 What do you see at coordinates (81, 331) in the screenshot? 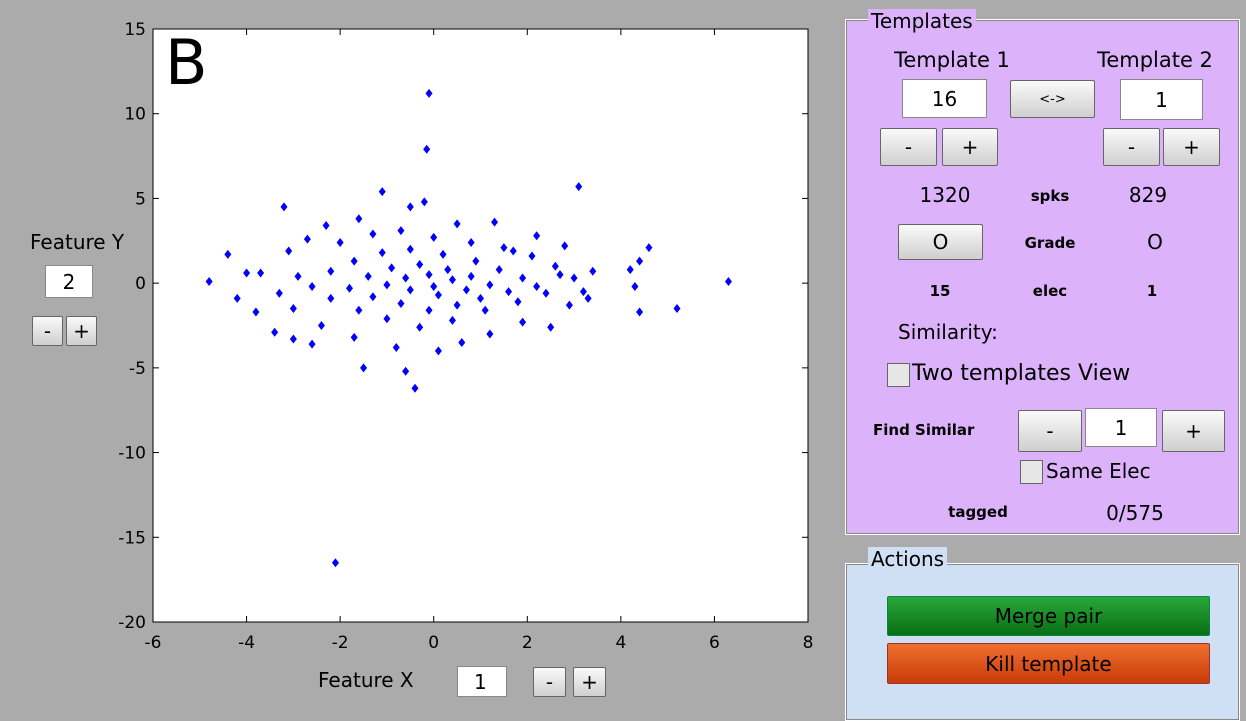
I see `feature-y-plus: +` at bounding box center [81, 331].